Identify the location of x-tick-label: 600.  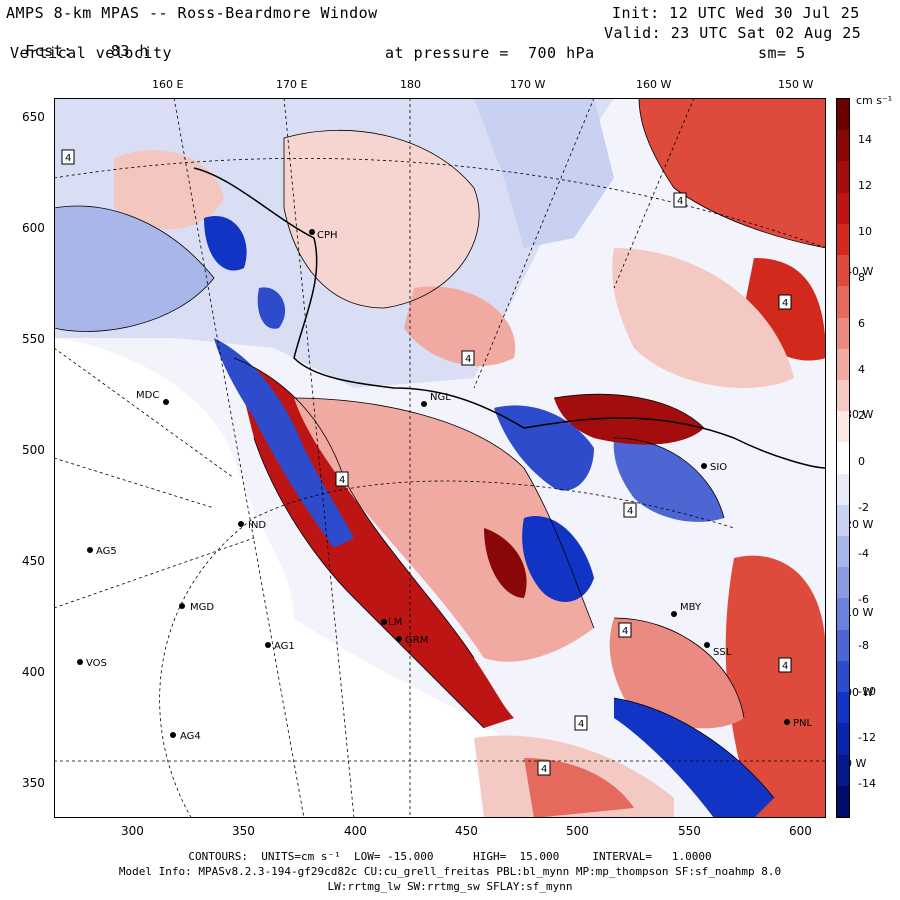
(800, 831).